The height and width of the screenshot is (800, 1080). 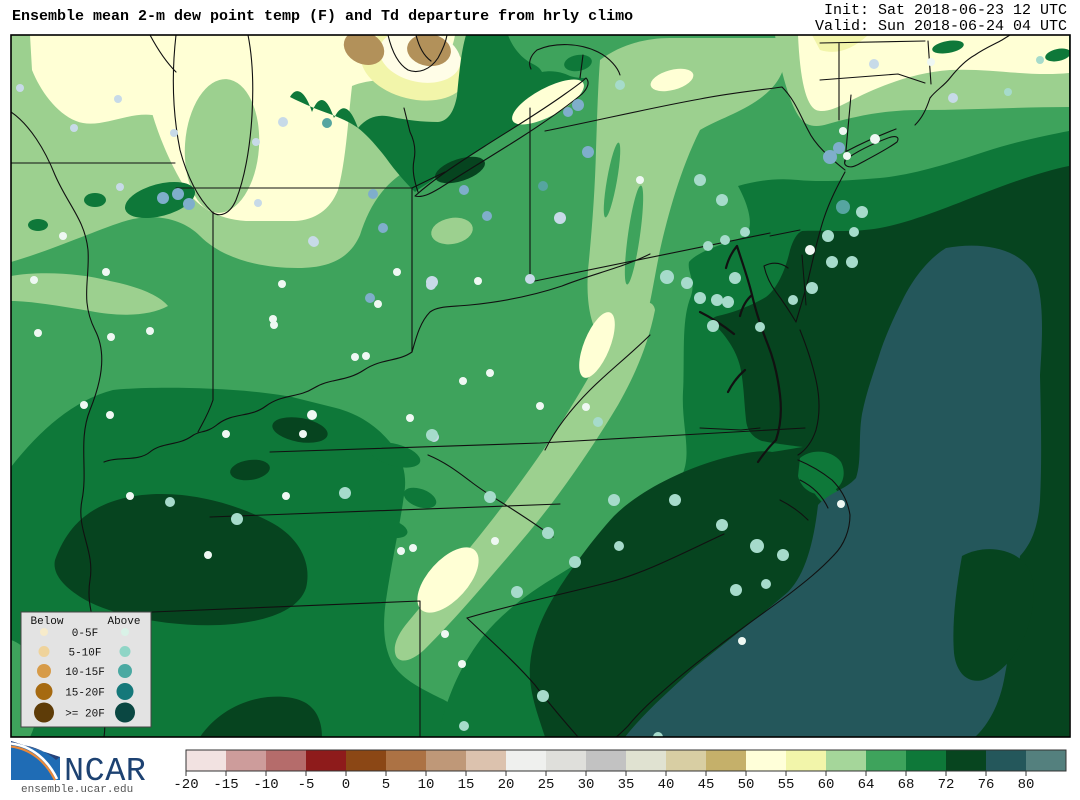 I want to click on svg-text: Below, so click(x=46, y=622).